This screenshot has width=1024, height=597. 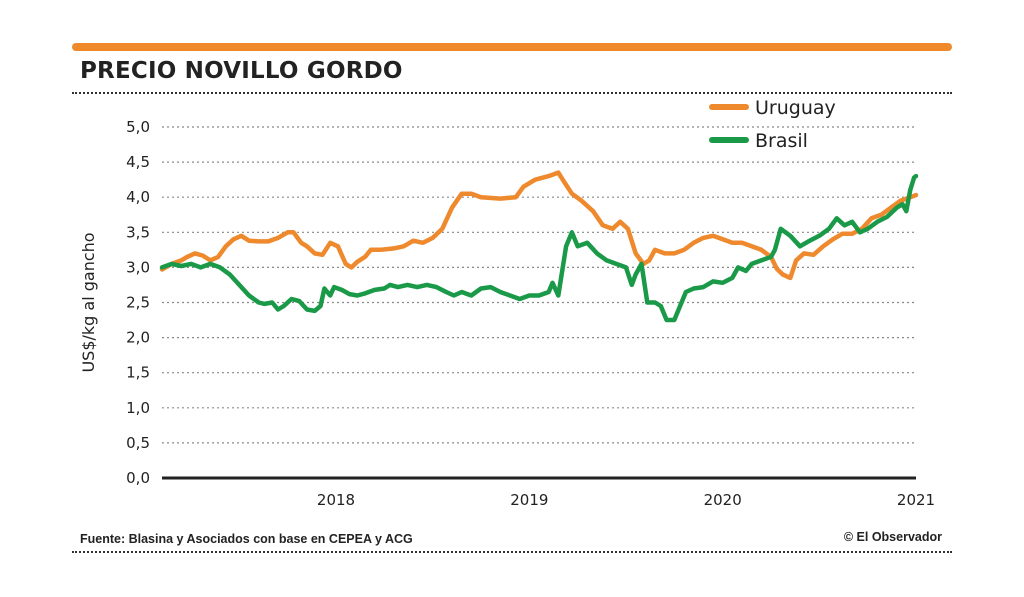 What do you see at coordinates (138, 267) in the screenshot?
I see `y-tick-label: 3,0` at bounding box center [138, 267].